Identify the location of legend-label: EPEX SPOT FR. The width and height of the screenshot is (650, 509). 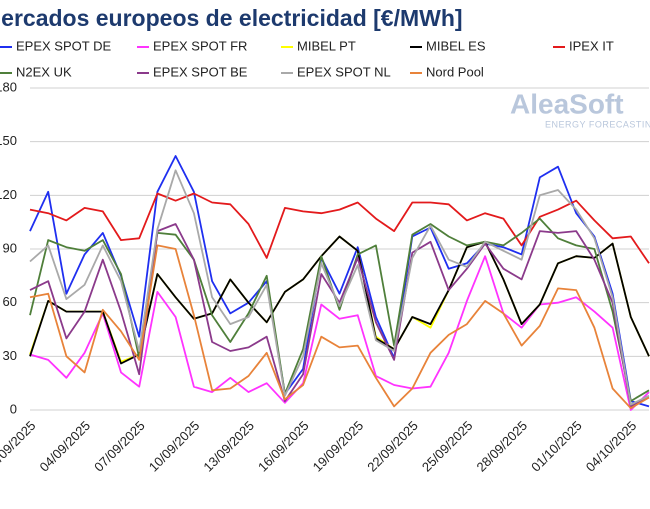
(200, 45).